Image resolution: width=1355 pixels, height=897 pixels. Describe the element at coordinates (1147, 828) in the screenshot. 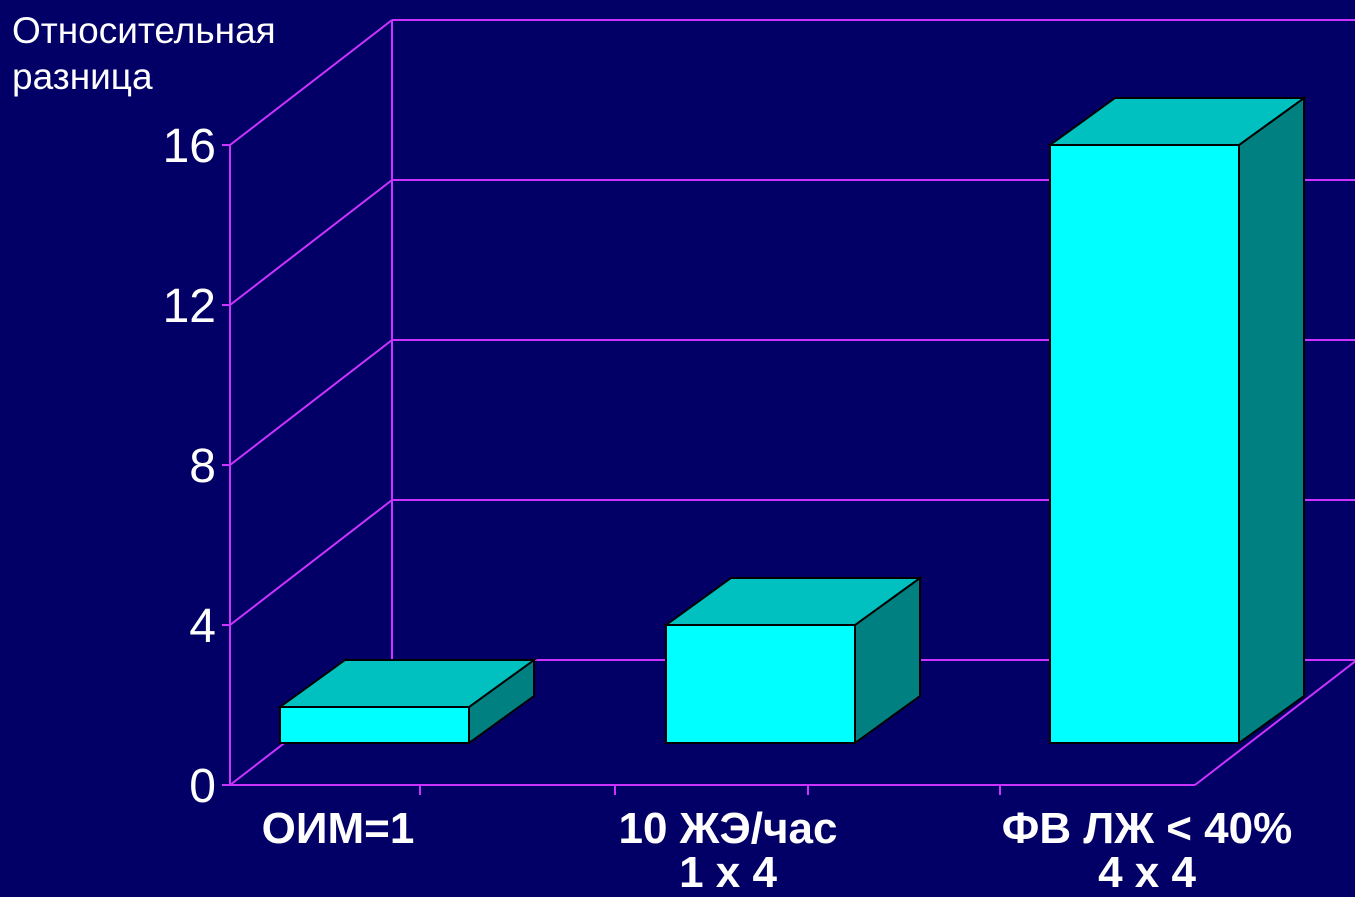

I see `x-category-label-2-line-1: ФВ ЛЖ < 40%` at that location.